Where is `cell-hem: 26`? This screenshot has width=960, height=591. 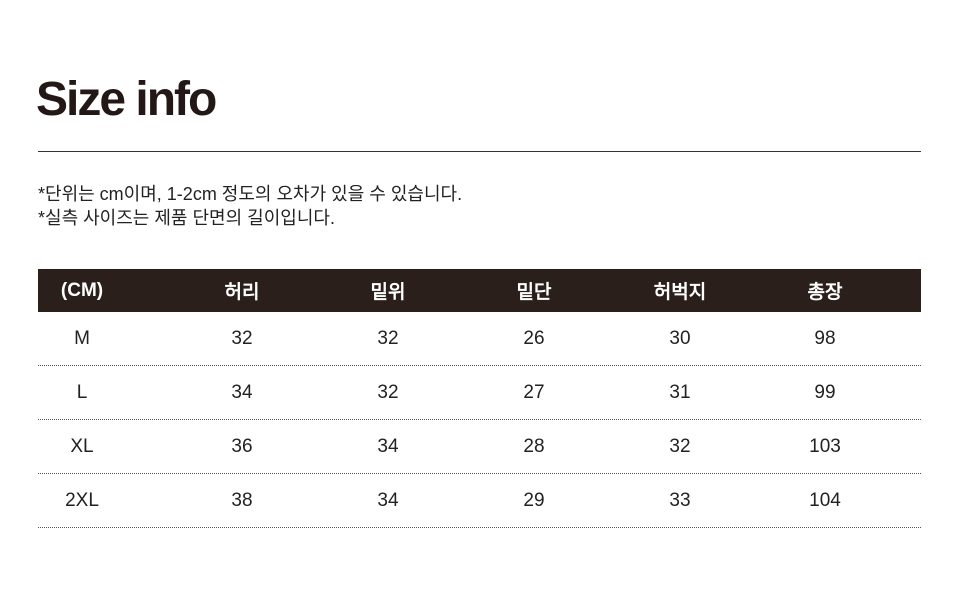 cell-hem: 26 is located at coordinates (534, 338).